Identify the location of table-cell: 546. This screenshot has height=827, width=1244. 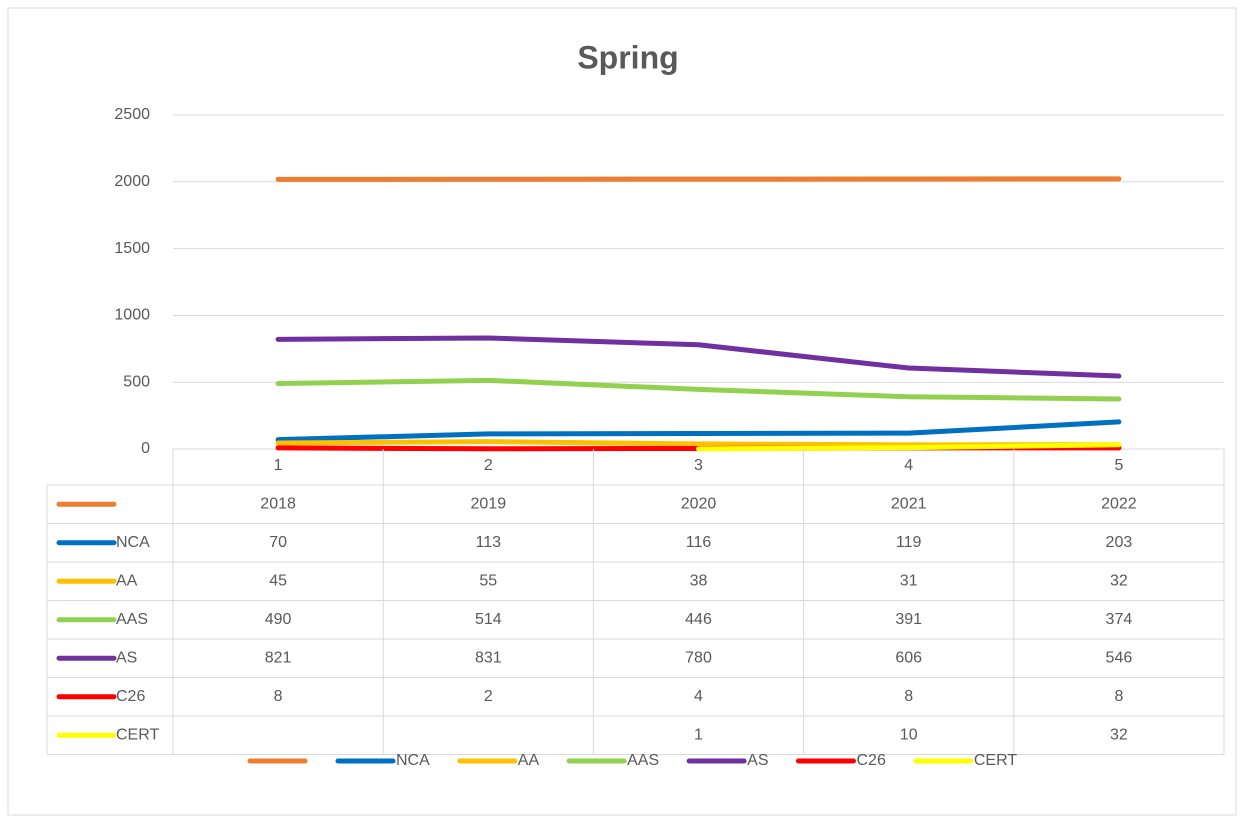
(1119, 657).